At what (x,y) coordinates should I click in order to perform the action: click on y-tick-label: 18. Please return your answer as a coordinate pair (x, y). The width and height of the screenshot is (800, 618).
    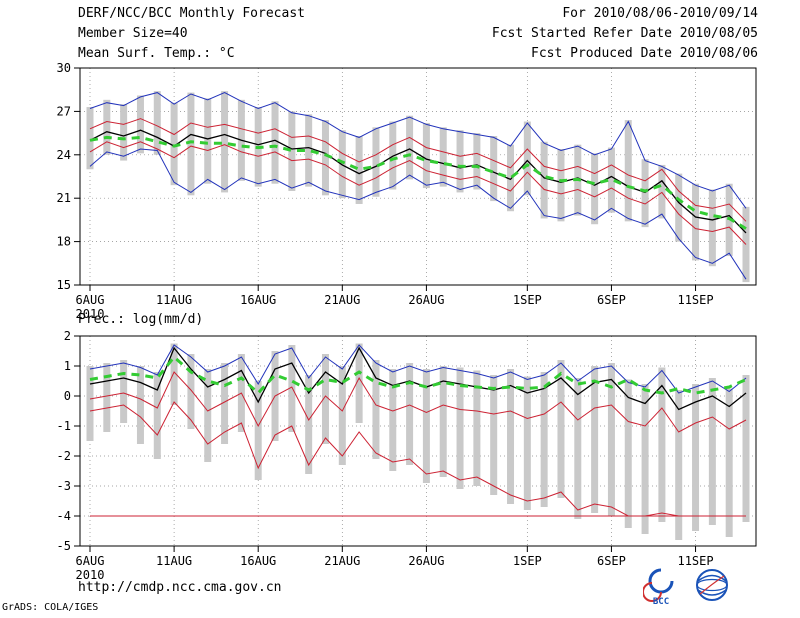
    Looking at the image, I should click on (64, 242).